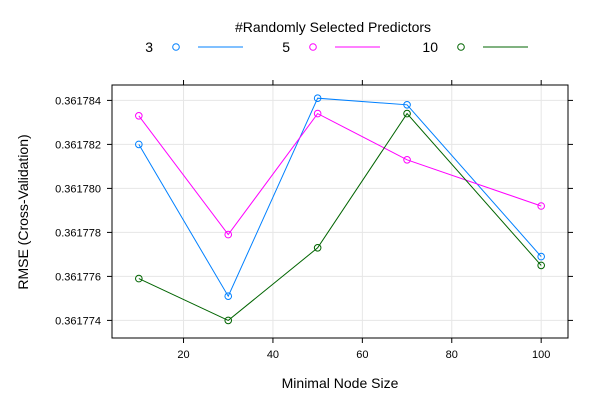  What do you see at coordinates (430, 47) in the screenshot?
I see `legend-label: 10` at bounding box center [430, 47].